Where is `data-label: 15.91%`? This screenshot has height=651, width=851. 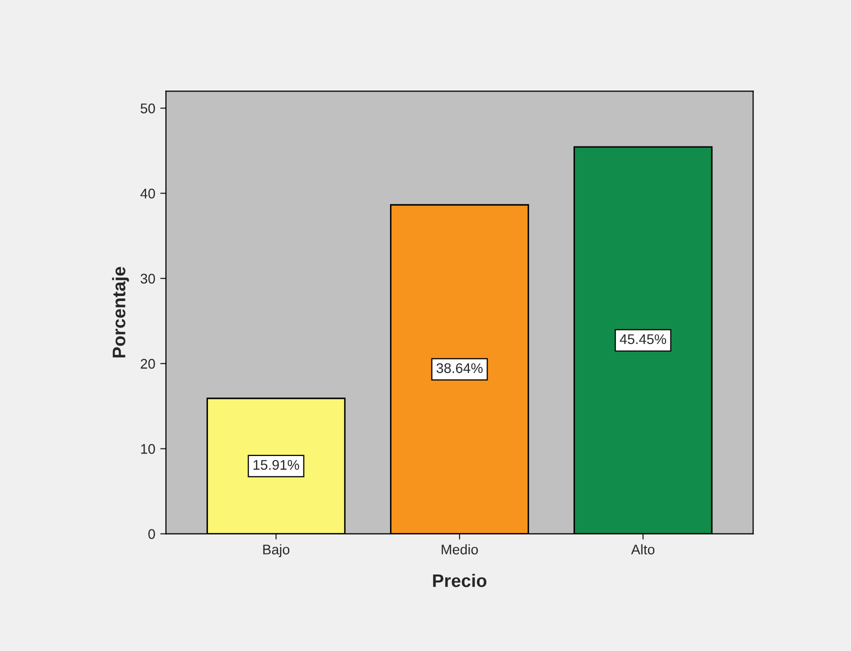 data-label: 15.91% is located at coordinates (277, 465).